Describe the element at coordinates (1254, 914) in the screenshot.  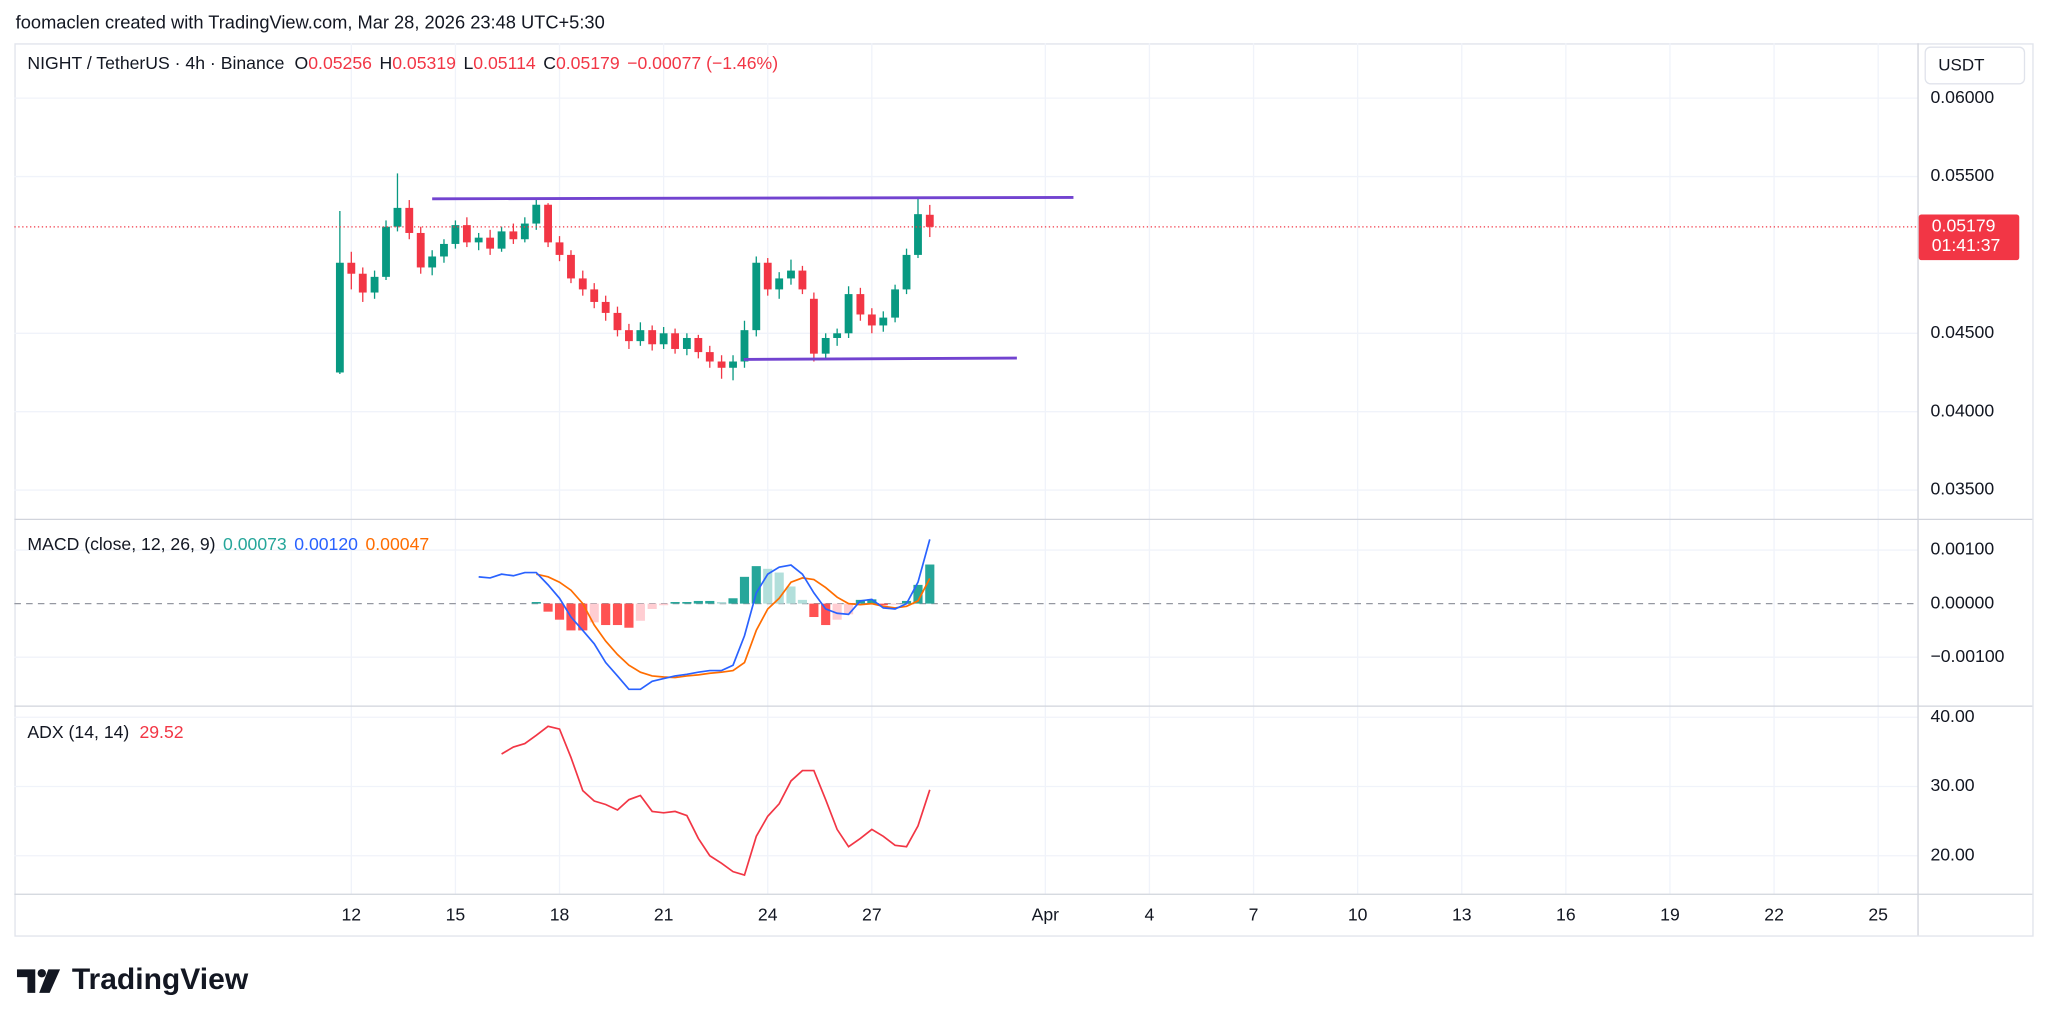
I see `x-tick-label: 7` at that location.